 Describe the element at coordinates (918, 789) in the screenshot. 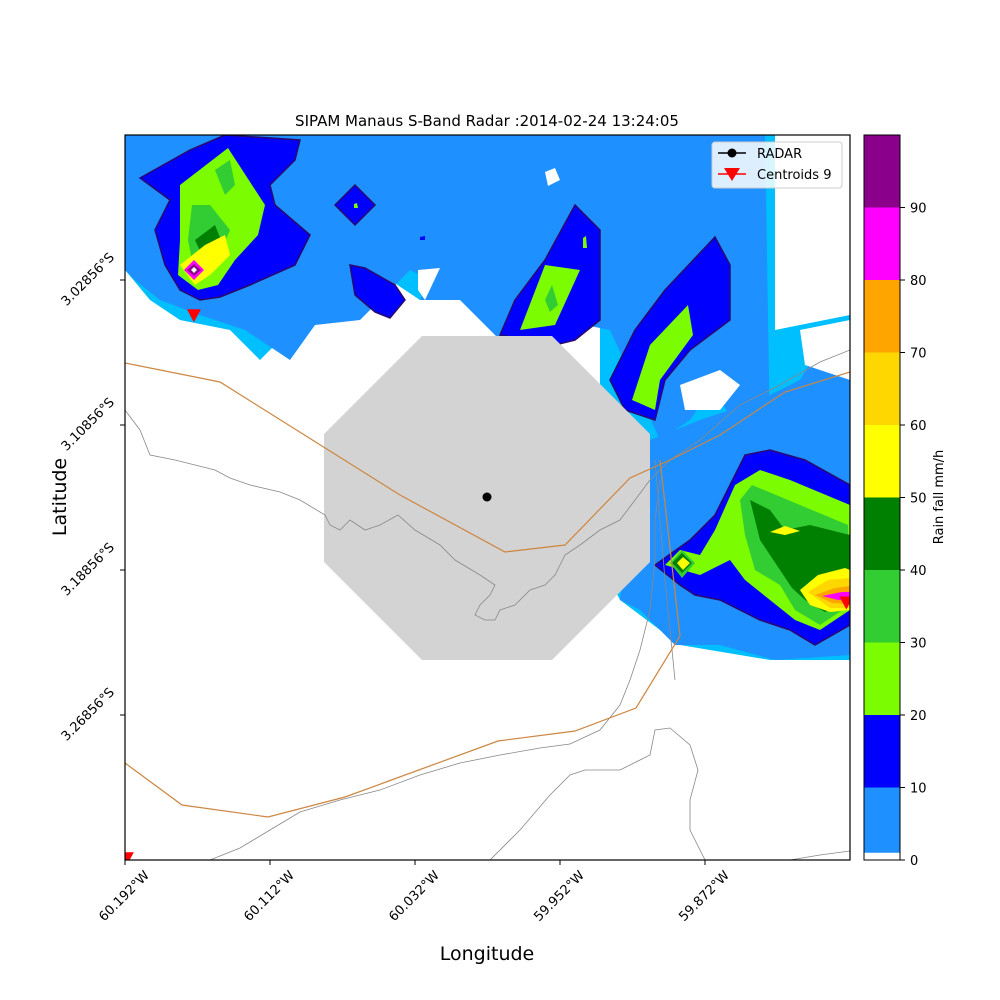

I see `colorbar-tick-label: 10` at that location.